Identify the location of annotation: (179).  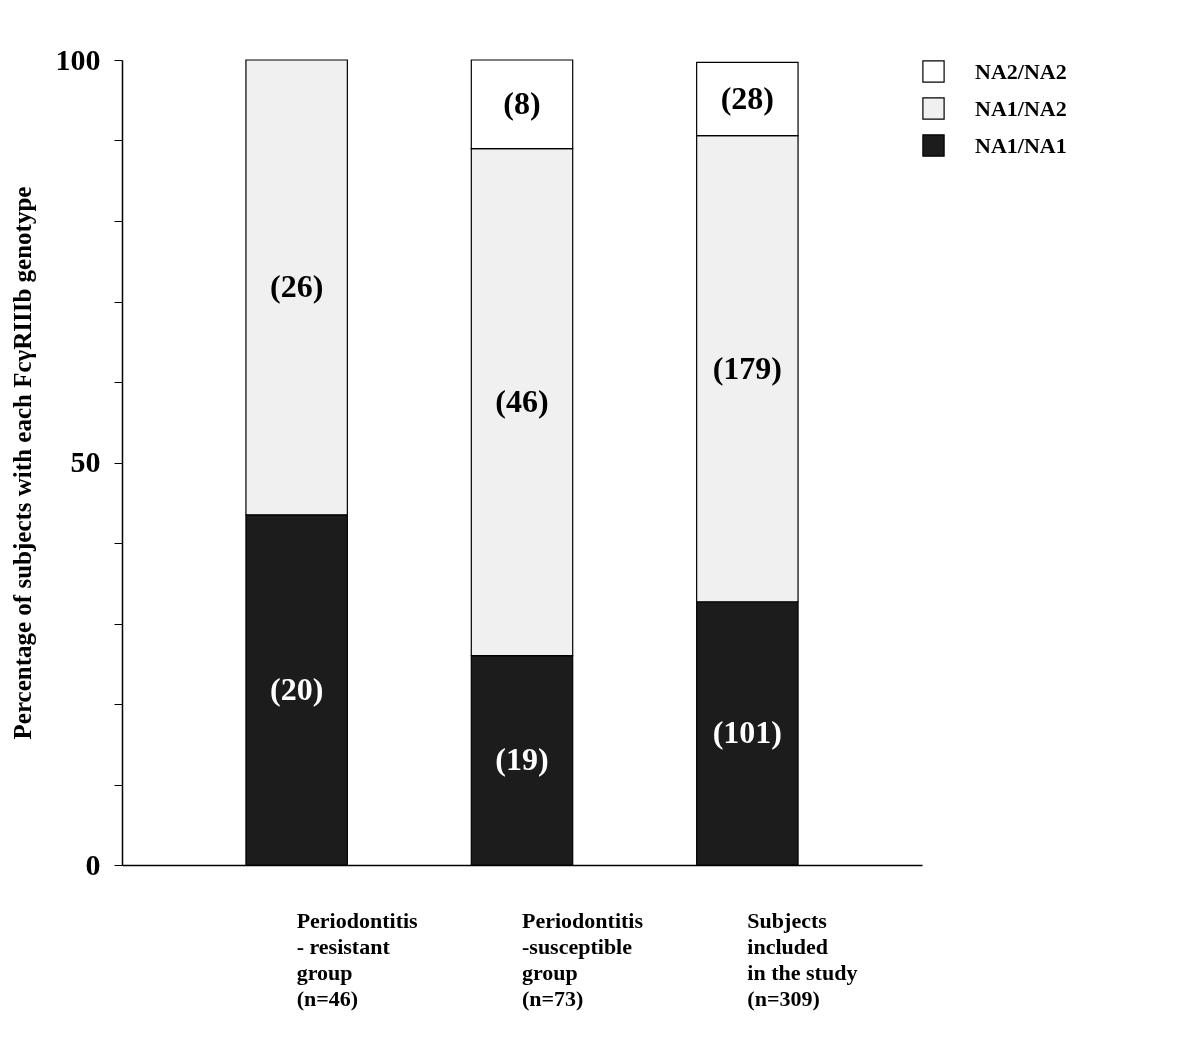
(747, 367).